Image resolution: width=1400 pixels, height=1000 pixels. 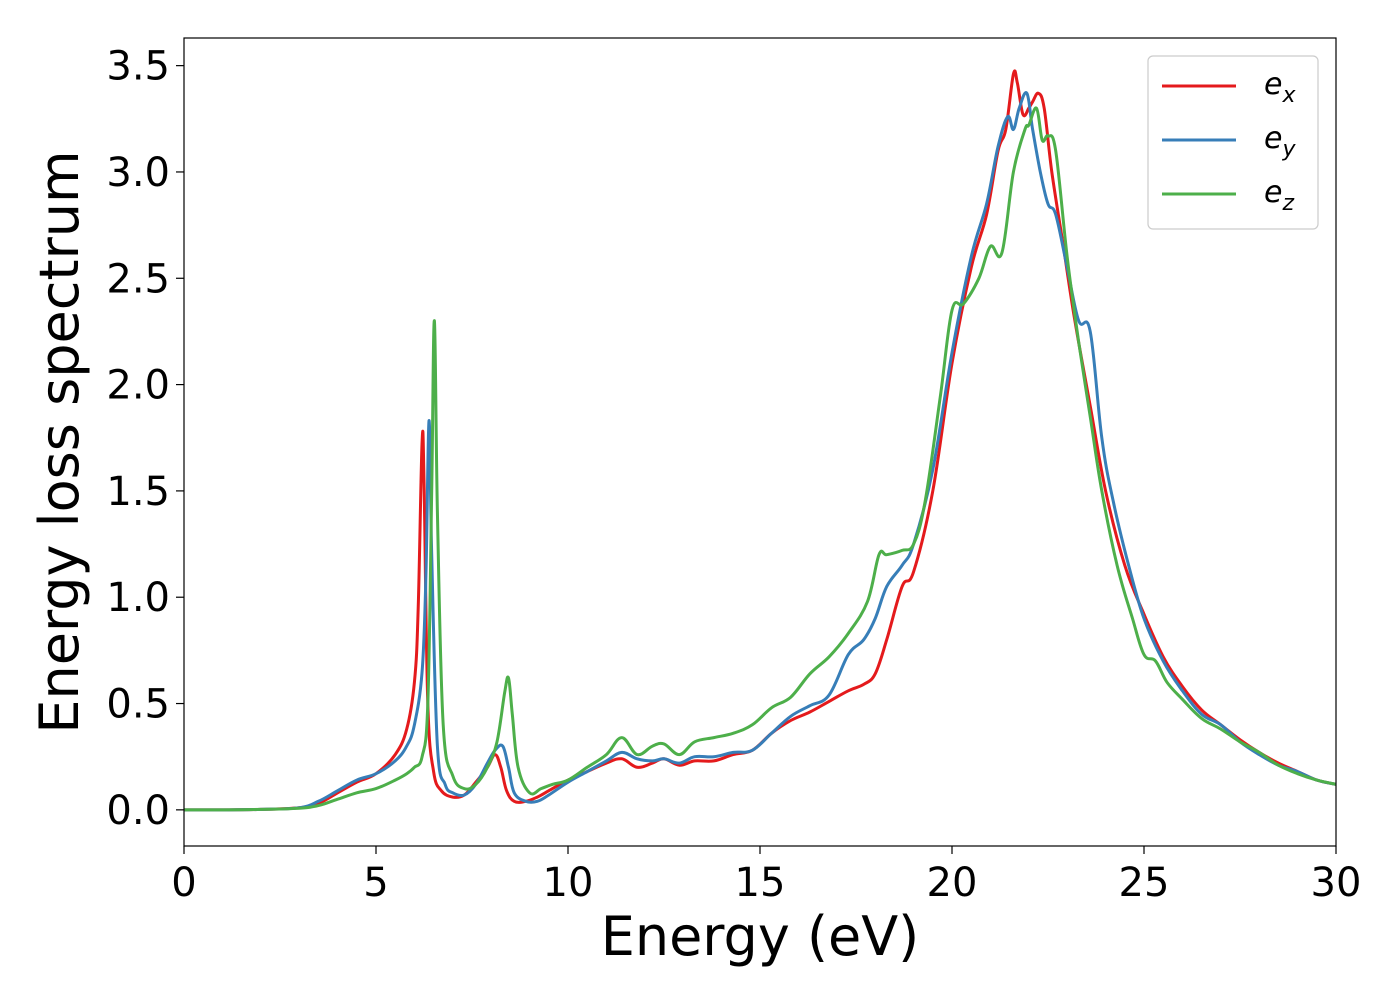 I want to click on y-tick-label: 3.0, so click(x=138, y=173).